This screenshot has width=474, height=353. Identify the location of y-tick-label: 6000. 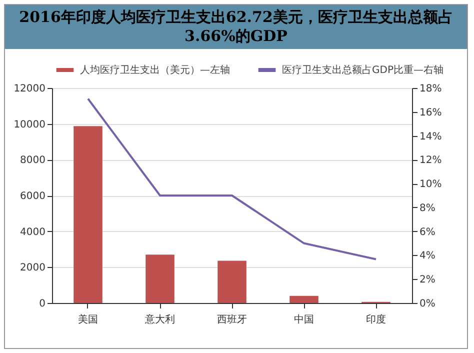
(33, 196).